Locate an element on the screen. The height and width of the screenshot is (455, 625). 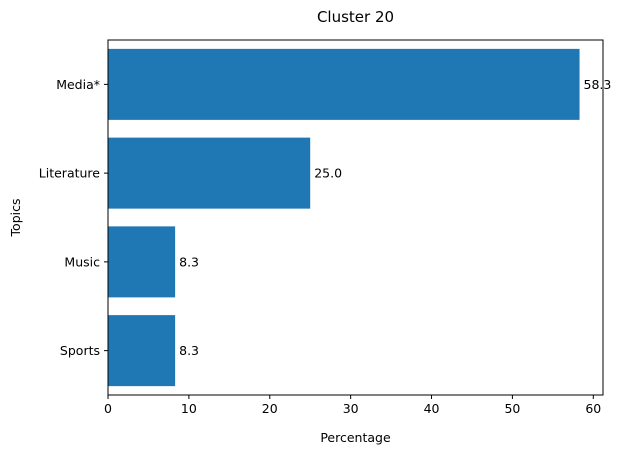
data-label-media: 58.3 is located at coordinates (598, 84).